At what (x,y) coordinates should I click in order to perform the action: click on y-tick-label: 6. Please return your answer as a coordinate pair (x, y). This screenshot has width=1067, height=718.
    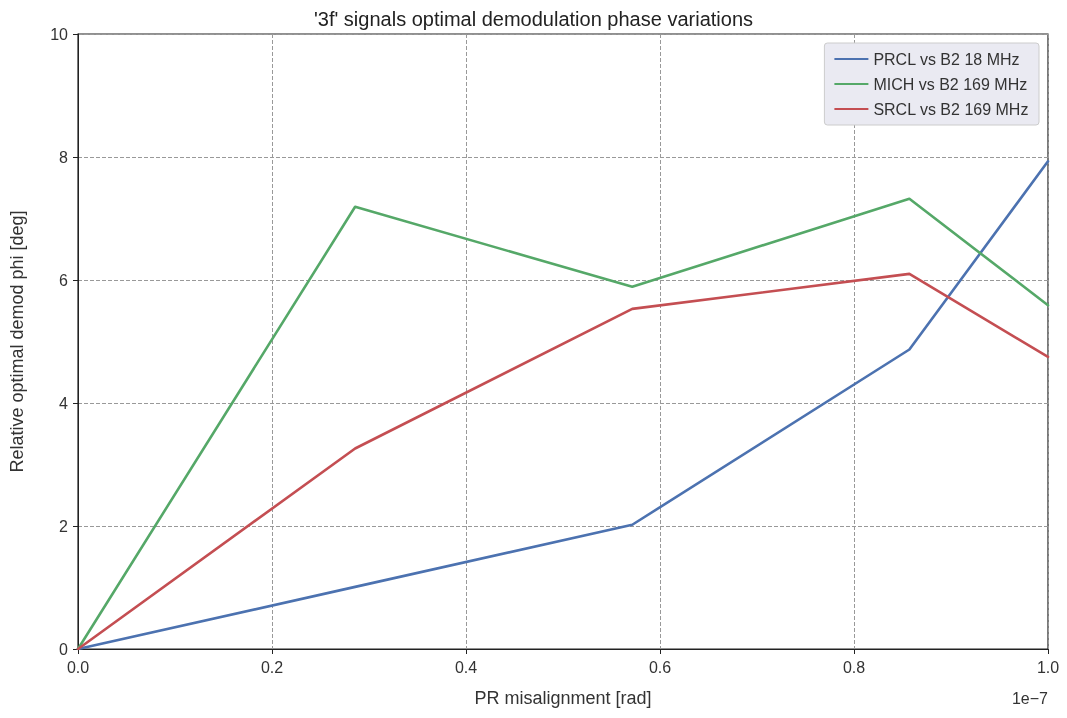
    Looking at the image, I should click on (64, 280).